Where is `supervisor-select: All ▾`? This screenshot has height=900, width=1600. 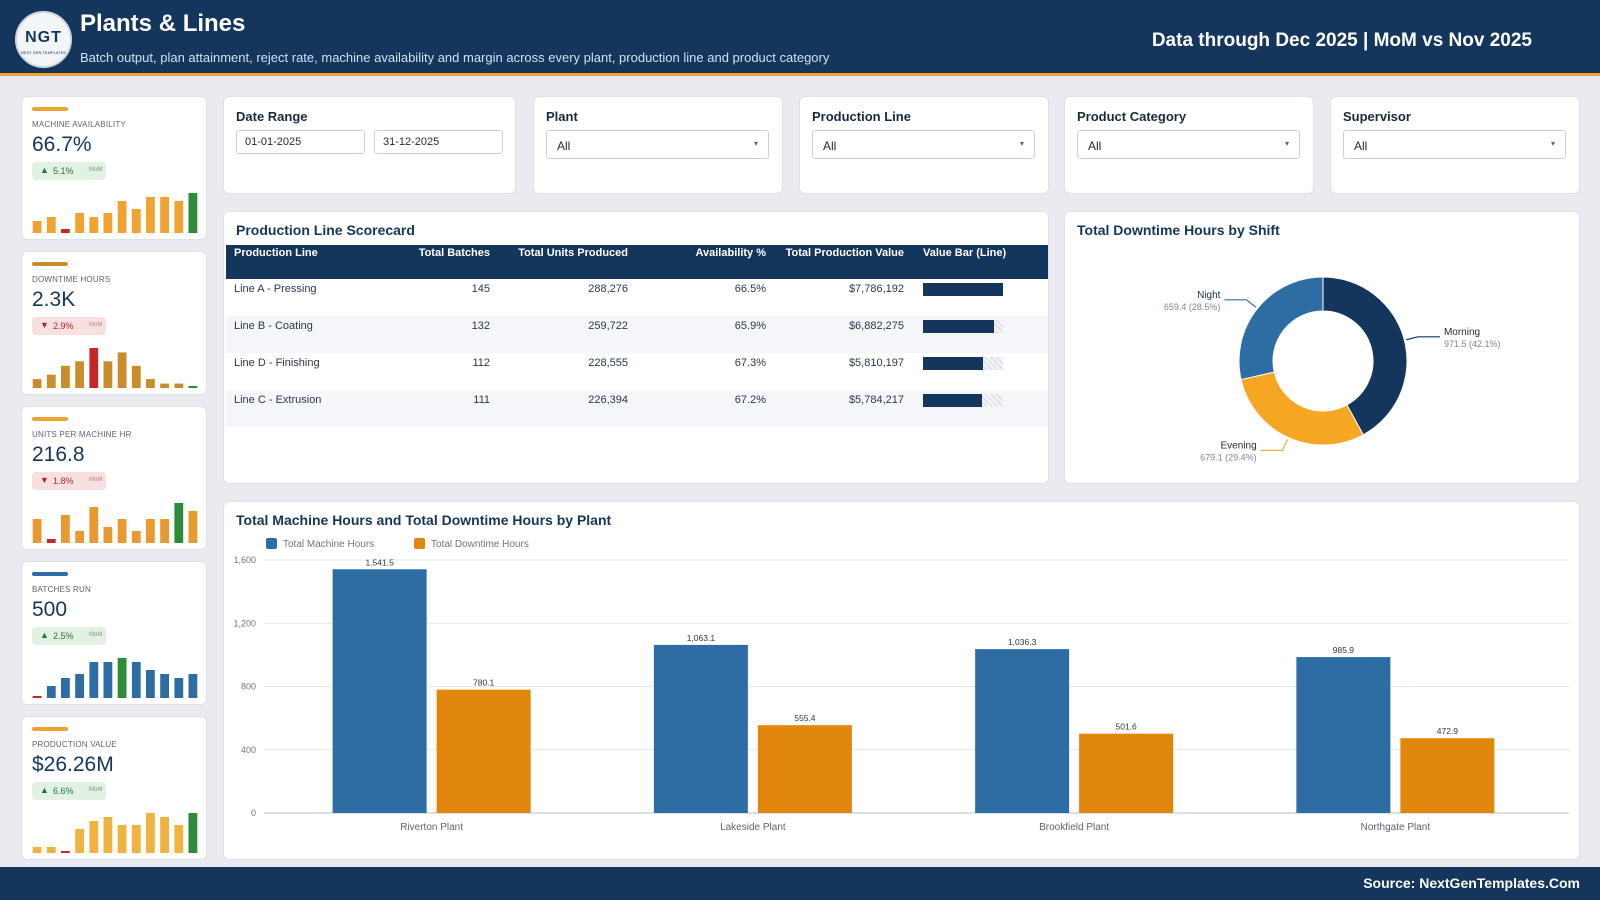
supervisor-select: All ▾ is located at coordinates (1454, 144).